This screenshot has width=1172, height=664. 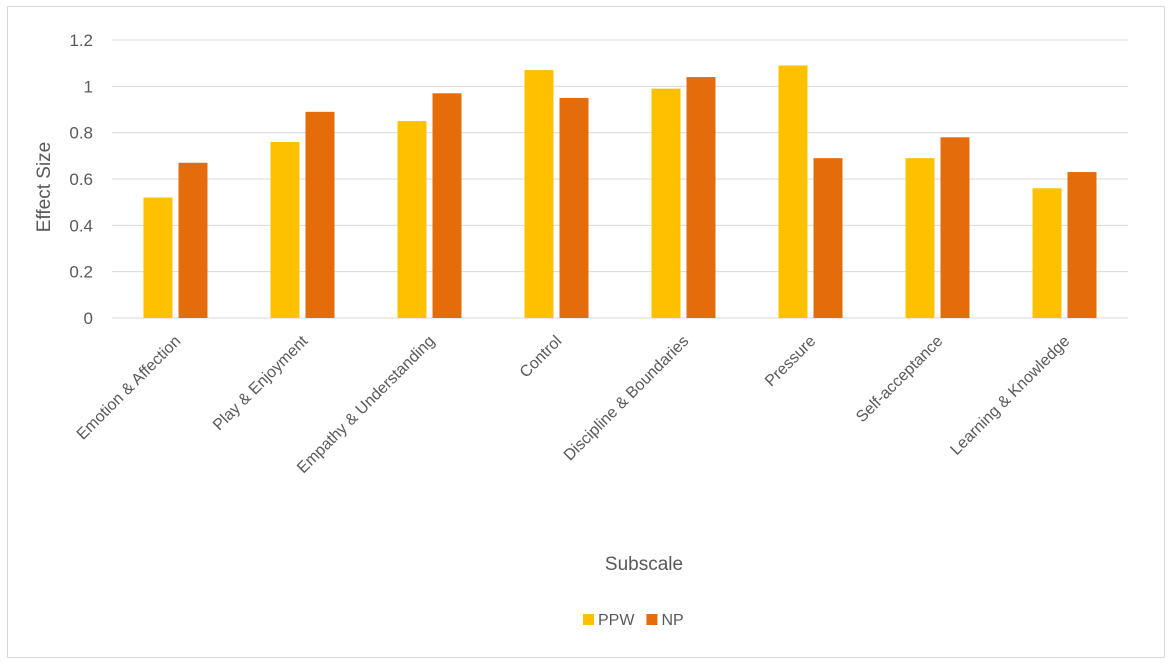 I want to click on category-label: Pressure, so click(x=790, y=361).